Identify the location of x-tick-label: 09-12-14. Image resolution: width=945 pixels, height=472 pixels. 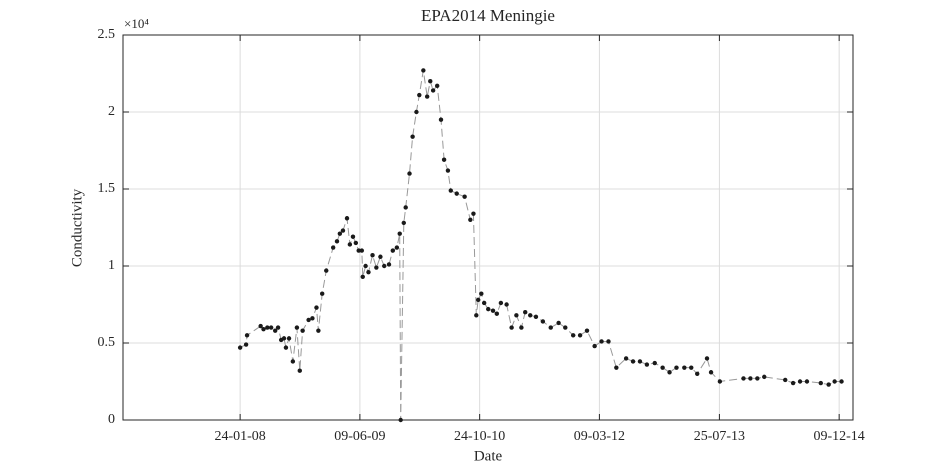
(838, 436).